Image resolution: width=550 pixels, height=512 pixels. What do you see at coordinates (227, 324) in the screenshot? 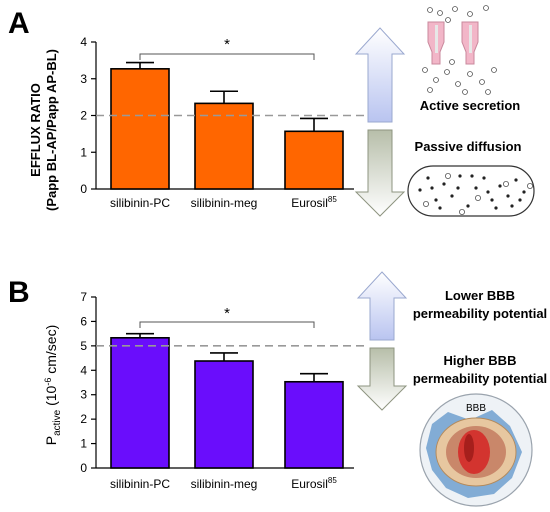
I see `chart-b-significance-bracket` at bounding box center [227, 324].